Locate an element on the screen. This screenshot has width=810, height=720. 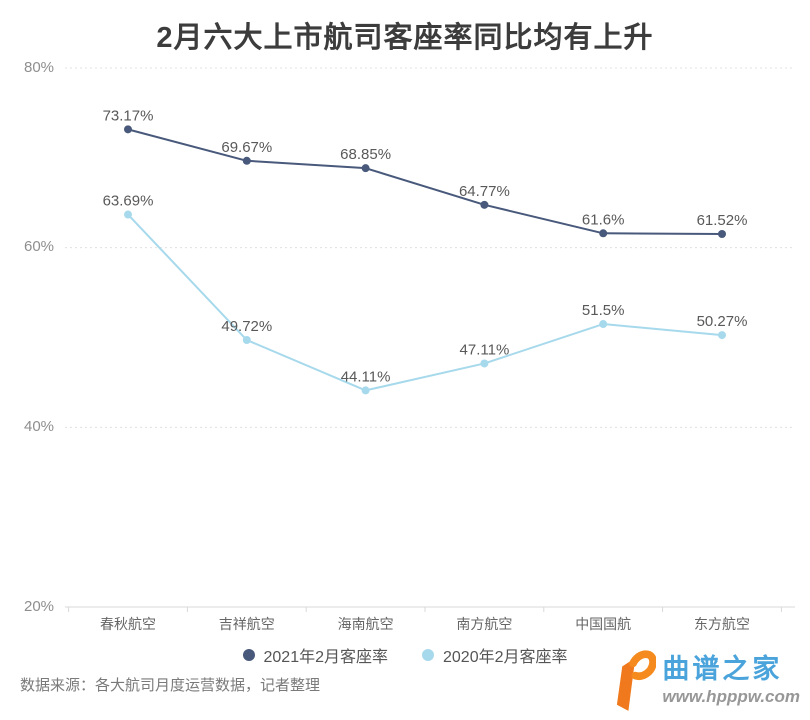
watermark-text: 曲谱之家 www.hpppw.com is located at coordinates (731, 680).